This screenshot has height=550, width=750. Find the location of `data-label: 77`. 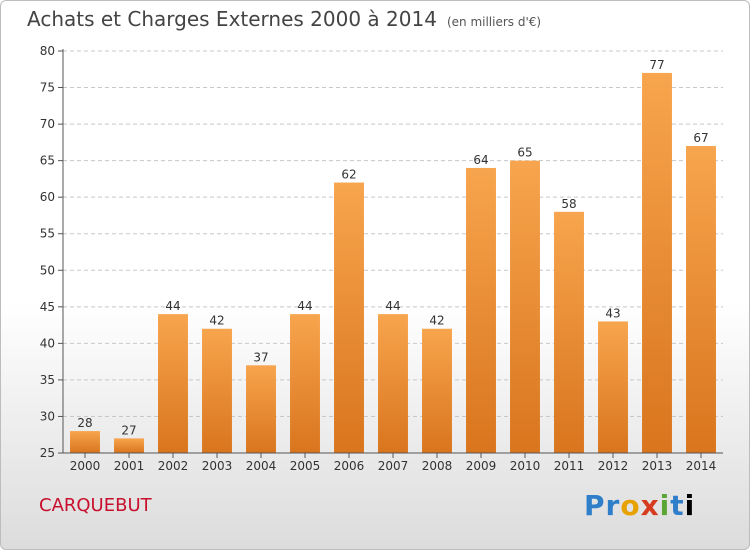

data-label: 77 is located at coordinates (656, 65).